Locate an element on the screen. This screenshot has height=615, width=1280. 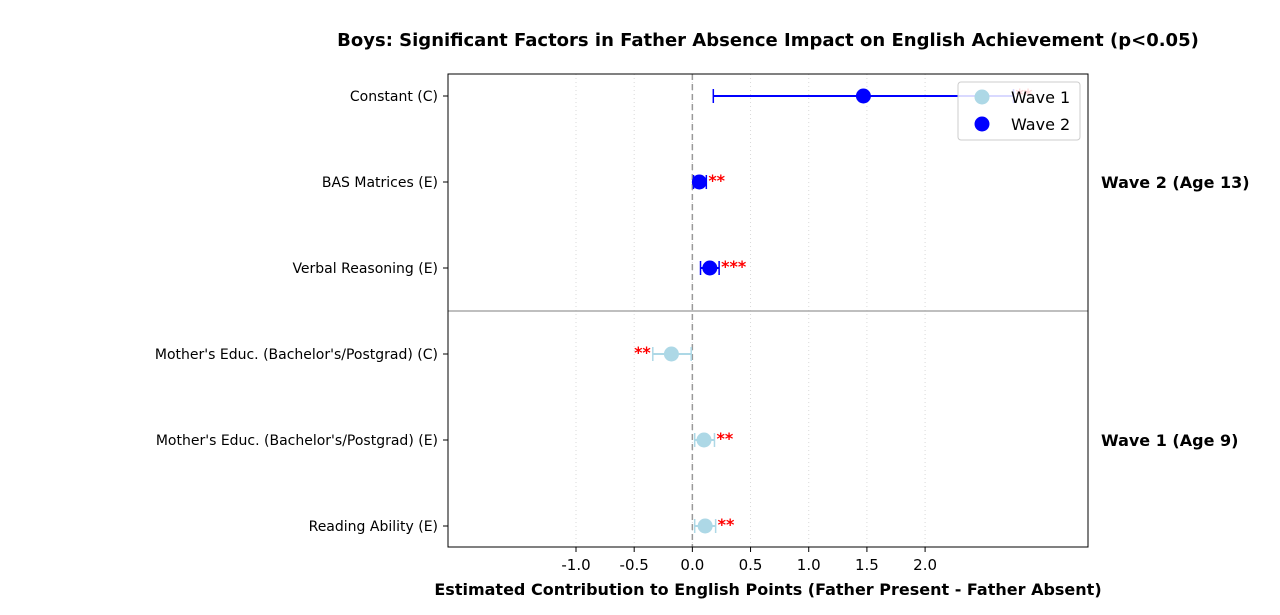
data-point-wave-1-mother-s-educ-bachelor-s-postgrad-c: ** is located at coordinates (663, 352).